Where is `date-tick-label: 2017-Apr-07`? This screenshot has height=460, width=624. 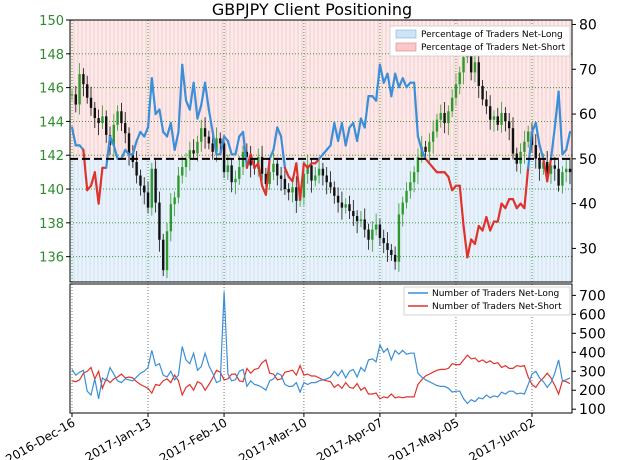 date-tick-label: 2017-Apr-07 is located at coordinates (349, 437).